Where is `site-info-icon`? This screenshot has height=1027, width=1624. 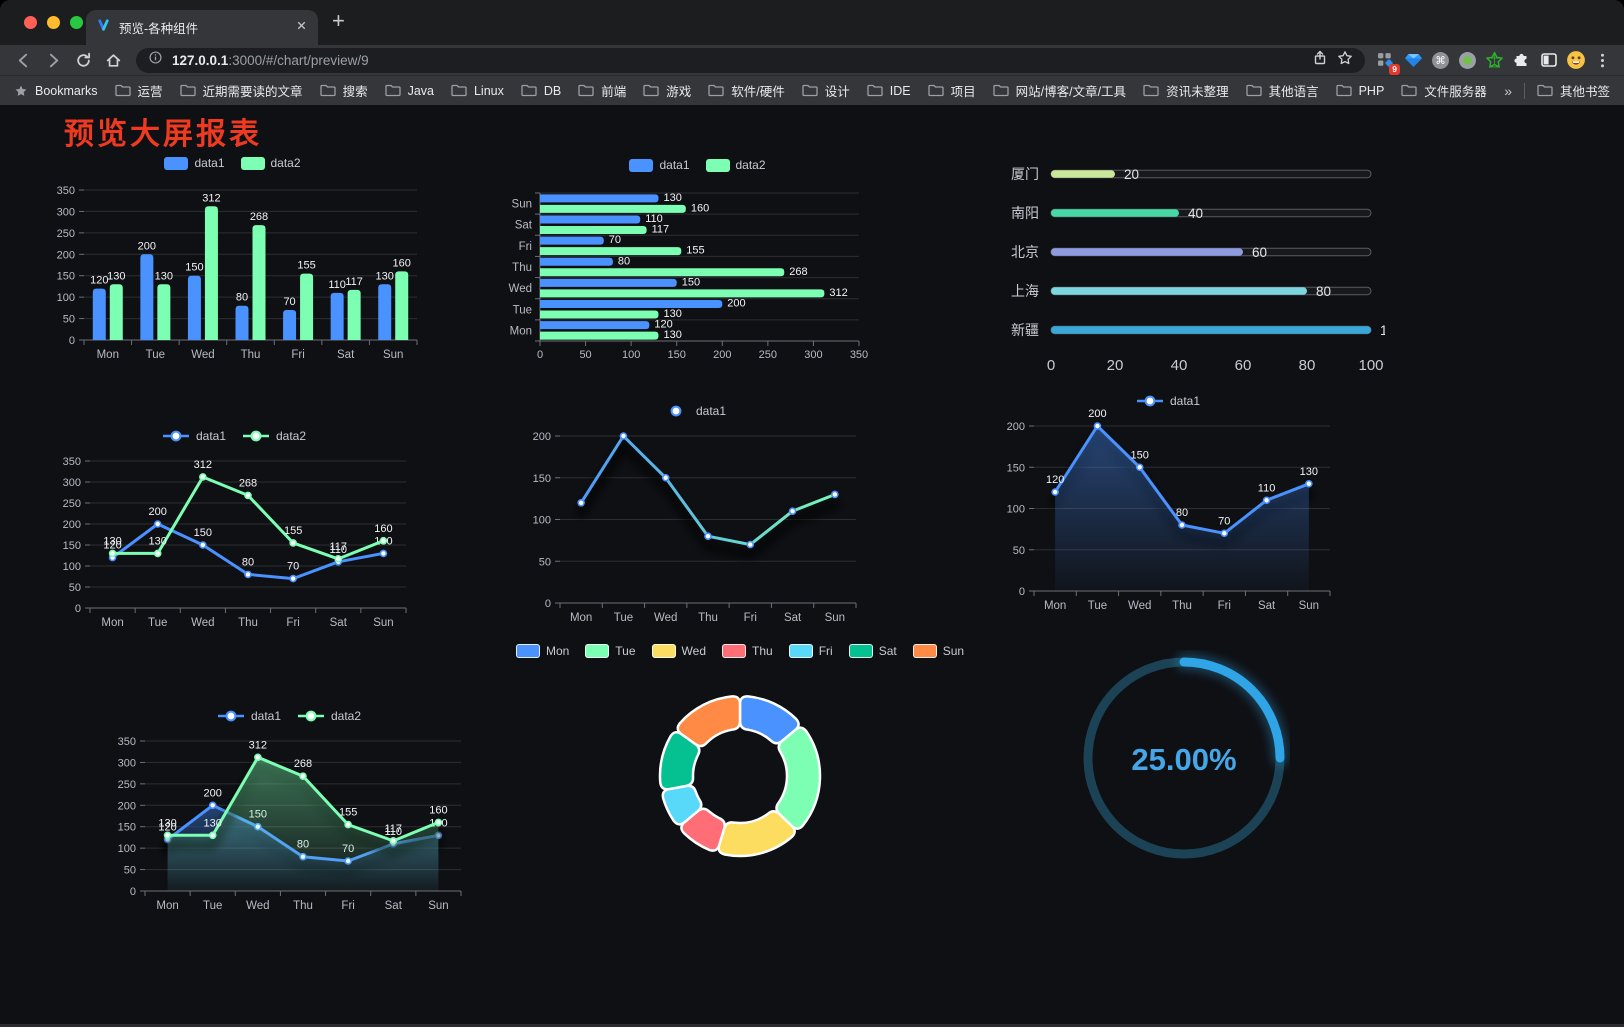
site-info-icon is located at coordinates (155, 60).